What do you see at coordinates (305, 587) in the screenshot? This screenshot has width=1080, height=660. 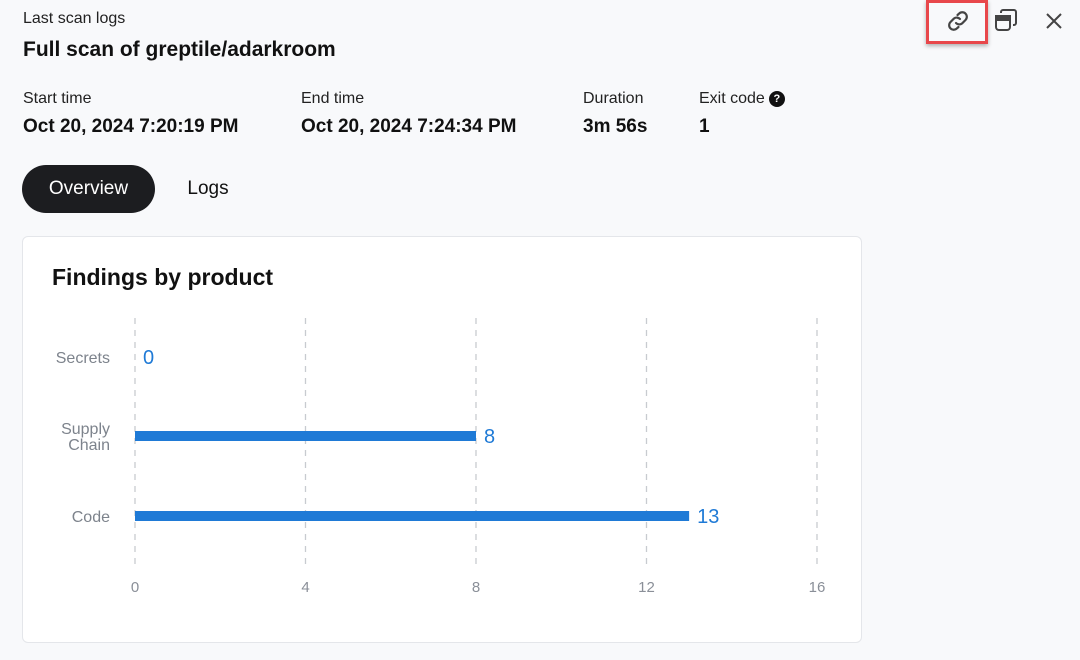 I see `x-tick-label: 4` at bounding box center [305, 587].